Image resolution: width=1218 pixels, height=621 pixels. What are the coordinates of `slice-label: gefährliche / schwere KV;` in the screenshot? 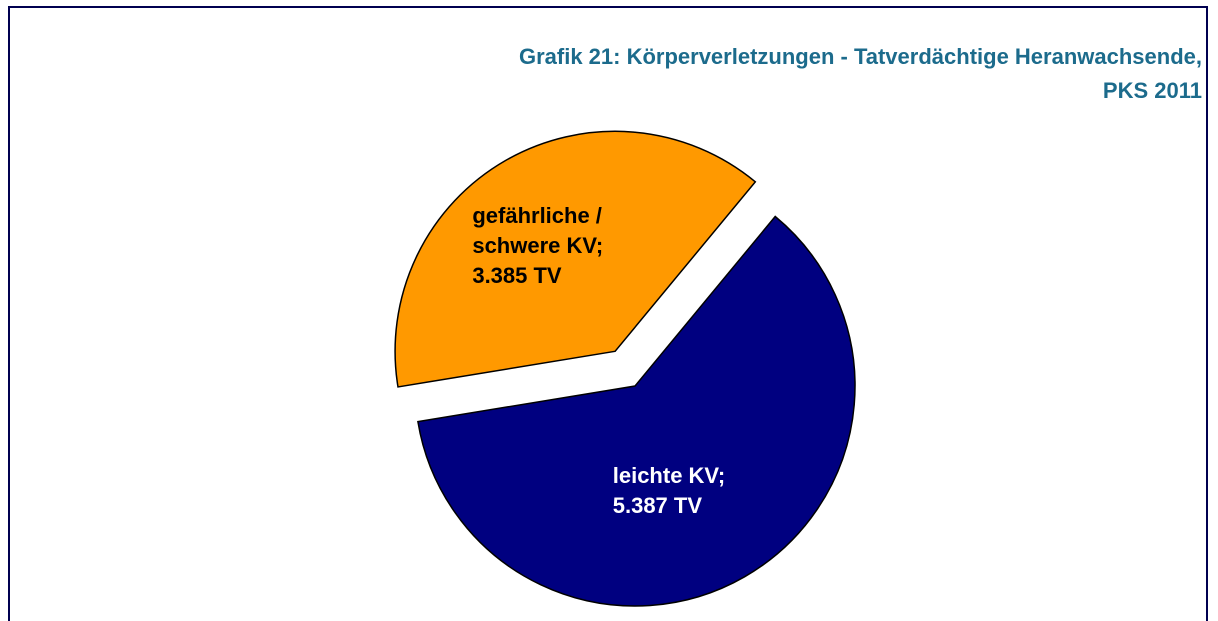 It's located at (538, 231).